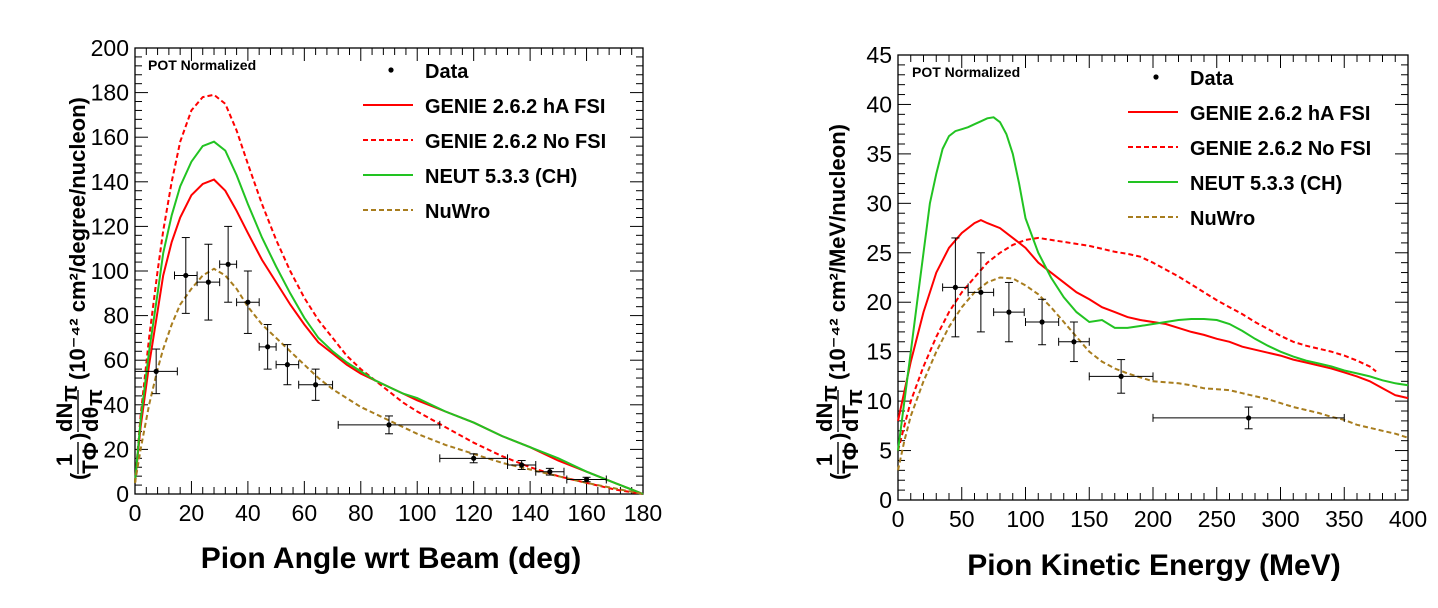 The width and height of the screenshot is (1438, 608). Describe the element at coordinates (879, 154) in the screenshot. I see `y-tick-label: 35` at that location.